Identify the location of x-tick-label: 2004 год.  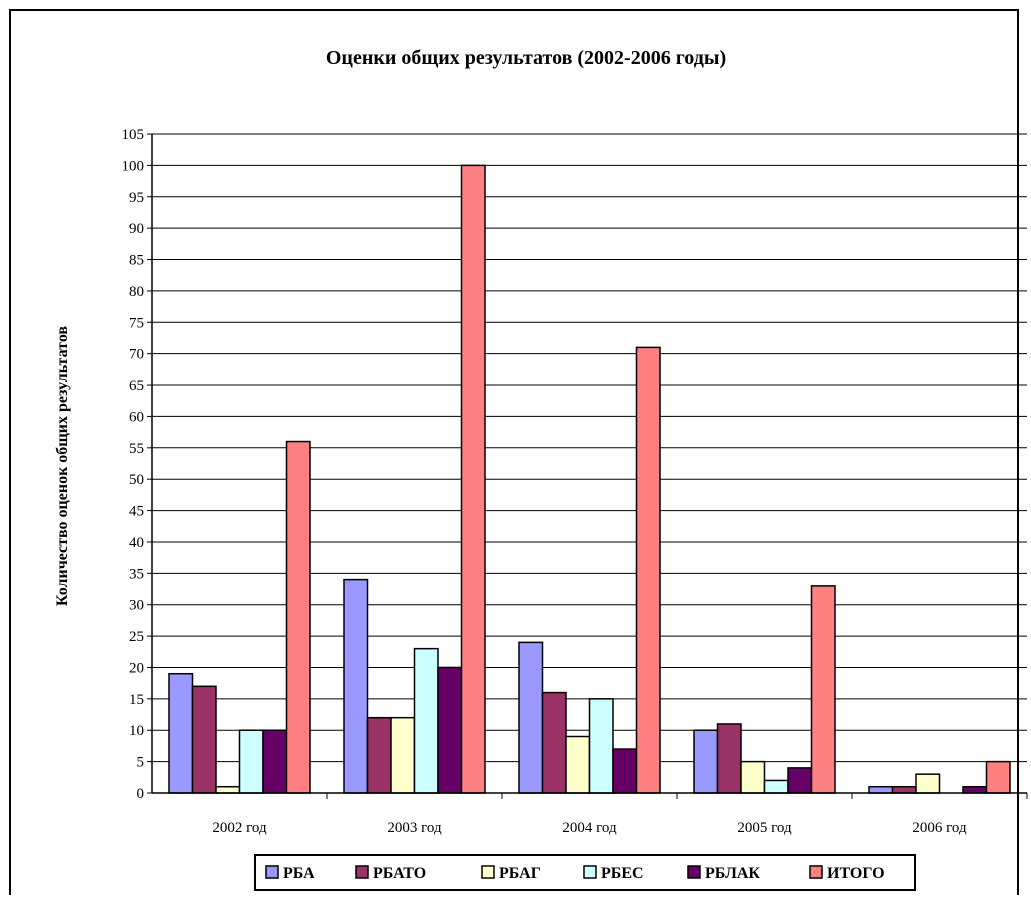
(589, 828).